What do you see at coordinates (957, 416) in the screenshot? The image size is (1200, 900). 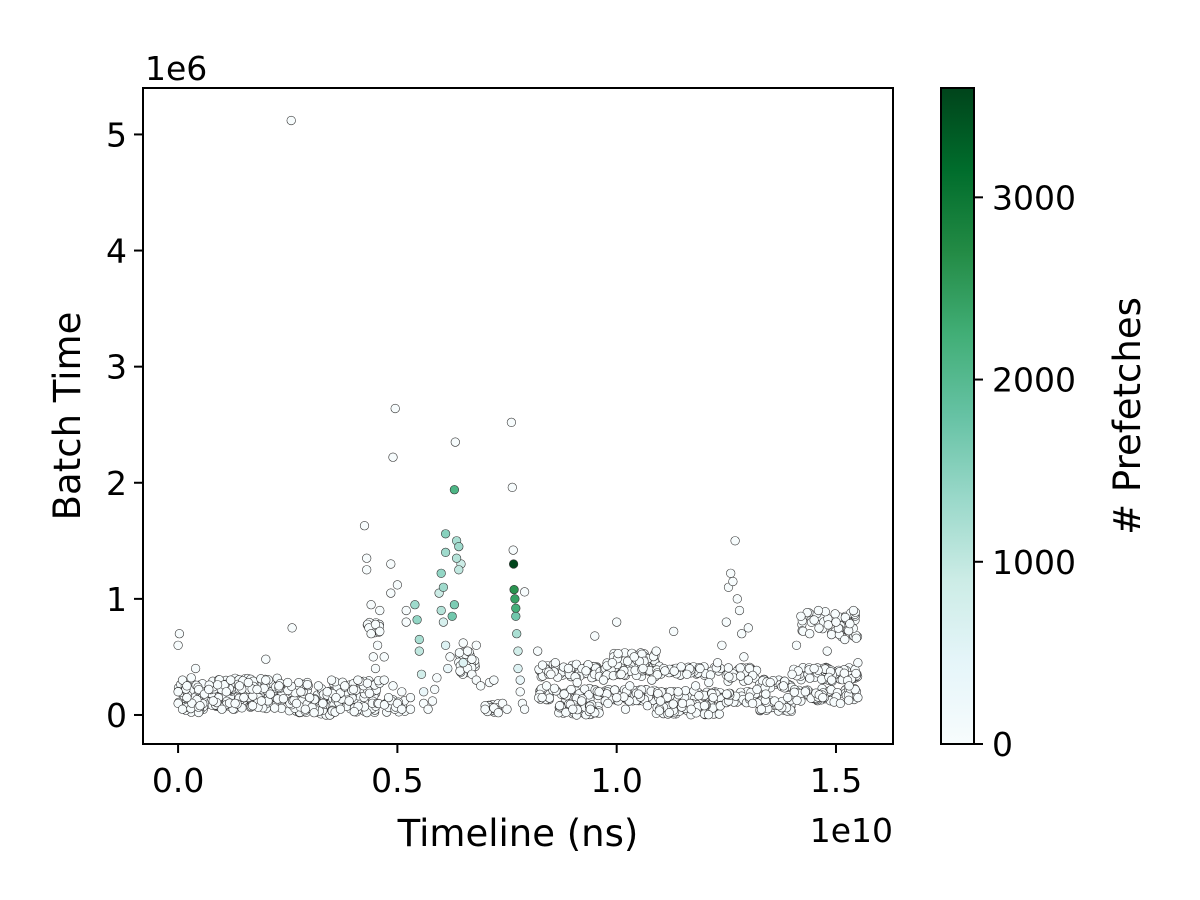 I see `colorbar` at bounding box center [957, 416].